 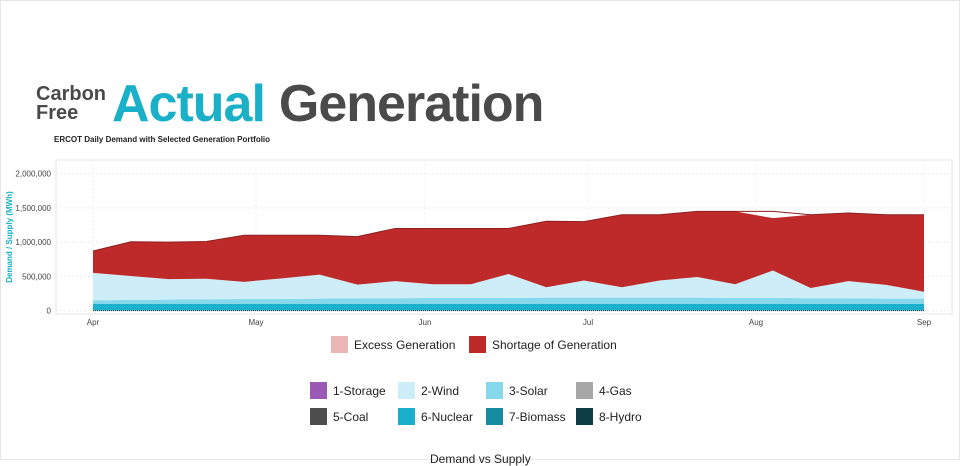 What do you see at coordinates (255, 322) in the screenshot?
I see `x-tick-label: May` at bounding box center [255, 322].